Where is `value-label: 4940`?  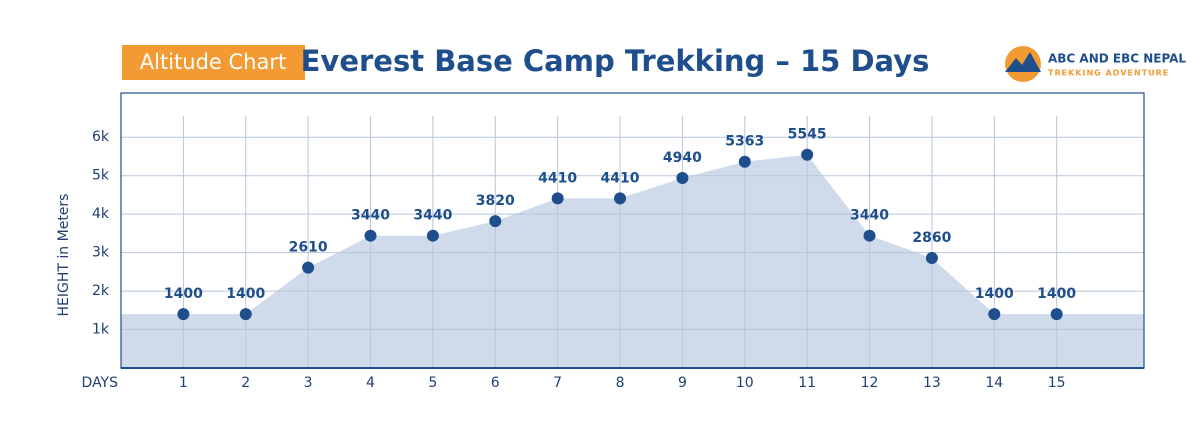
value-label: 4940 is located at coordinates (682, 158).